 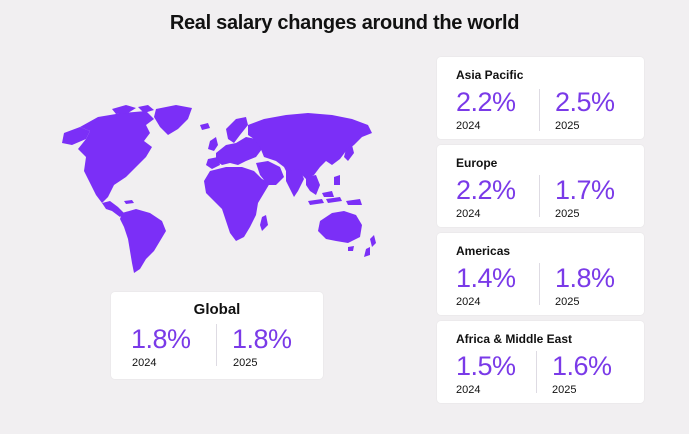 I want to click on india-shape, so click(x=295, y=183).